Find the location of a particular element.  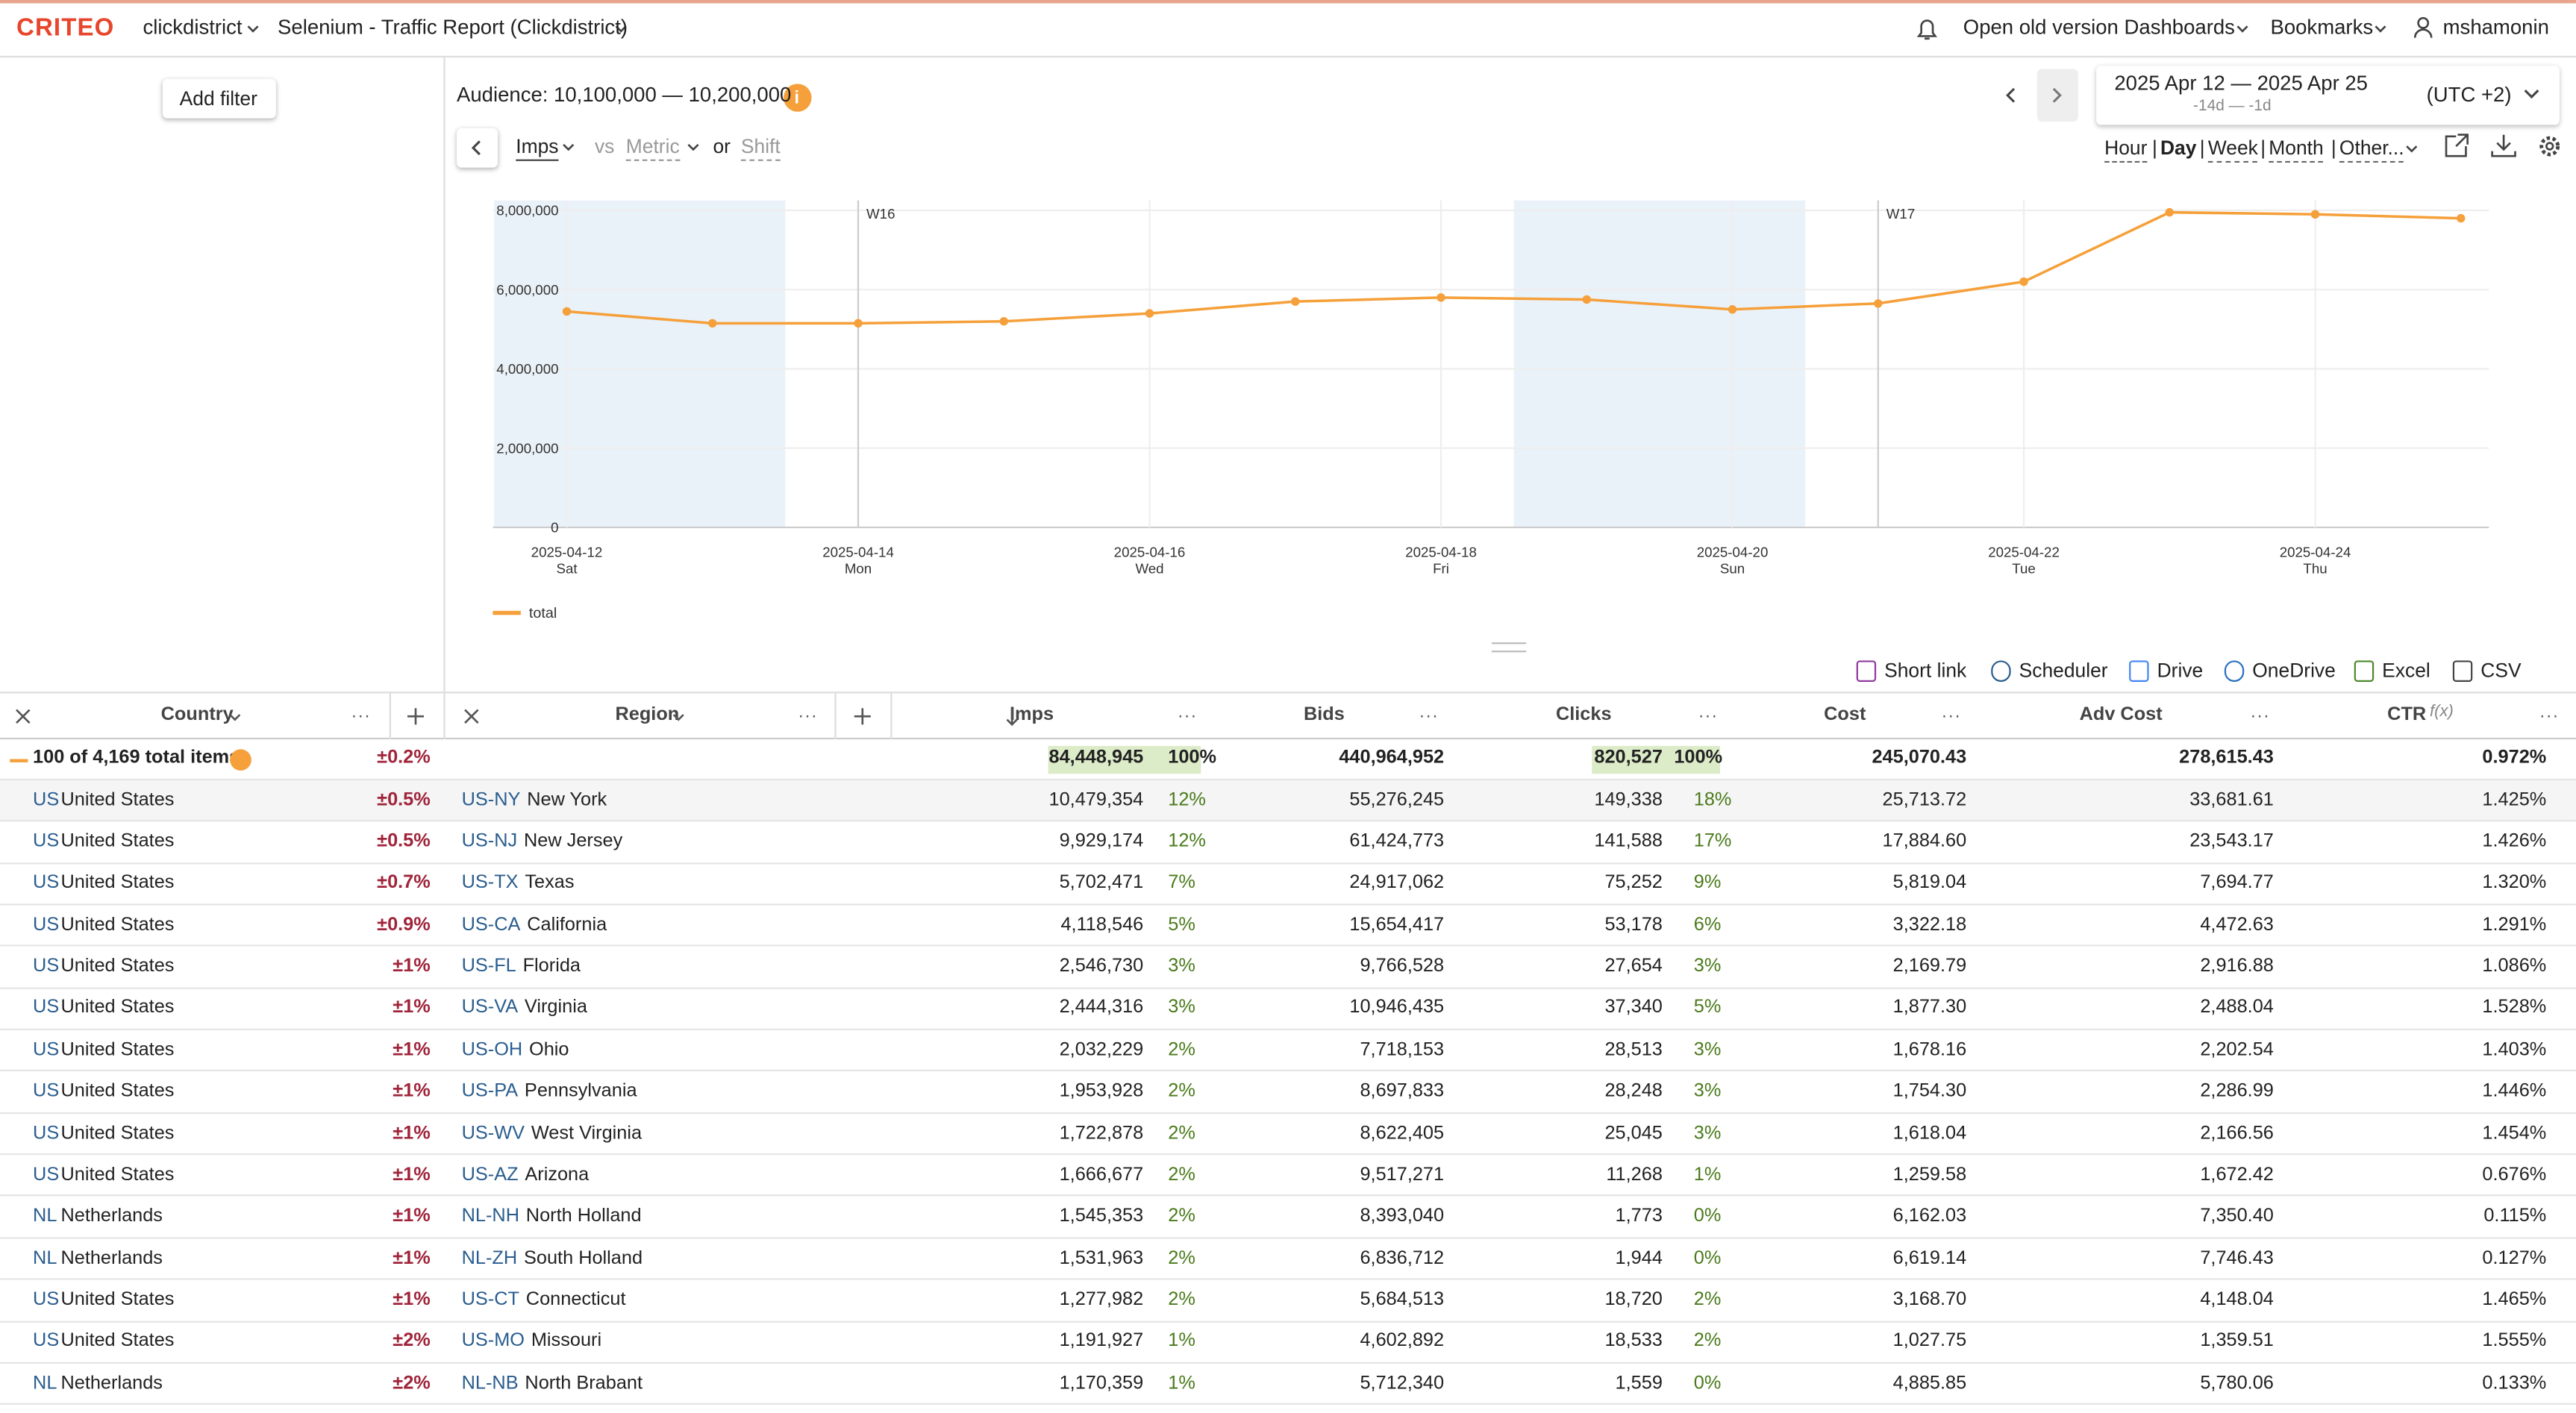

region-name: Connecticut is located at coordinates (575, 1300).